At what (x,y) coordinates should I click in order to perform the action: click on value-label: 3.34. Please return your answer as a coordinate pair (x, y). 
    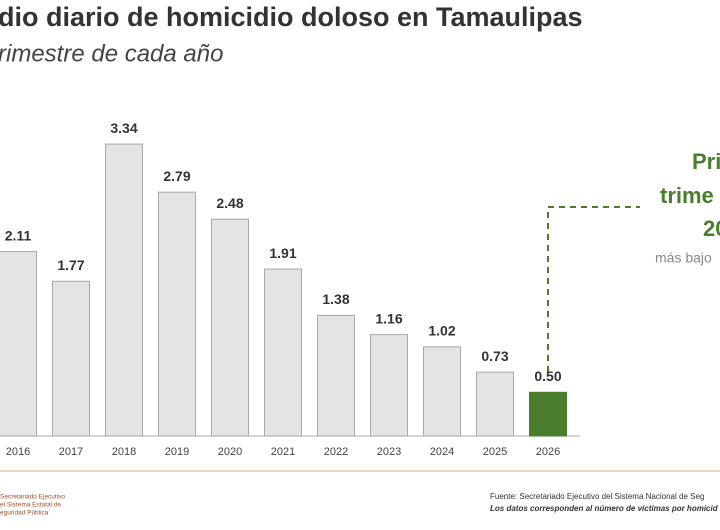
    Looking at the image, I should click on (123, 128).